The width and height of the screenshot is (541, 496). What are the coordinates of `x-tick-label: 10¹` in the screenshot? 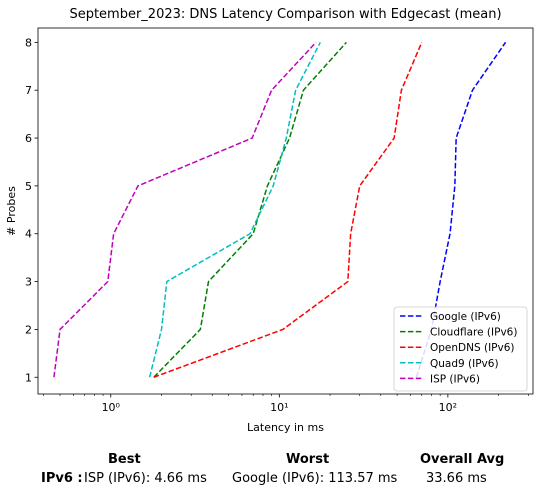 It's located at (279, 407).